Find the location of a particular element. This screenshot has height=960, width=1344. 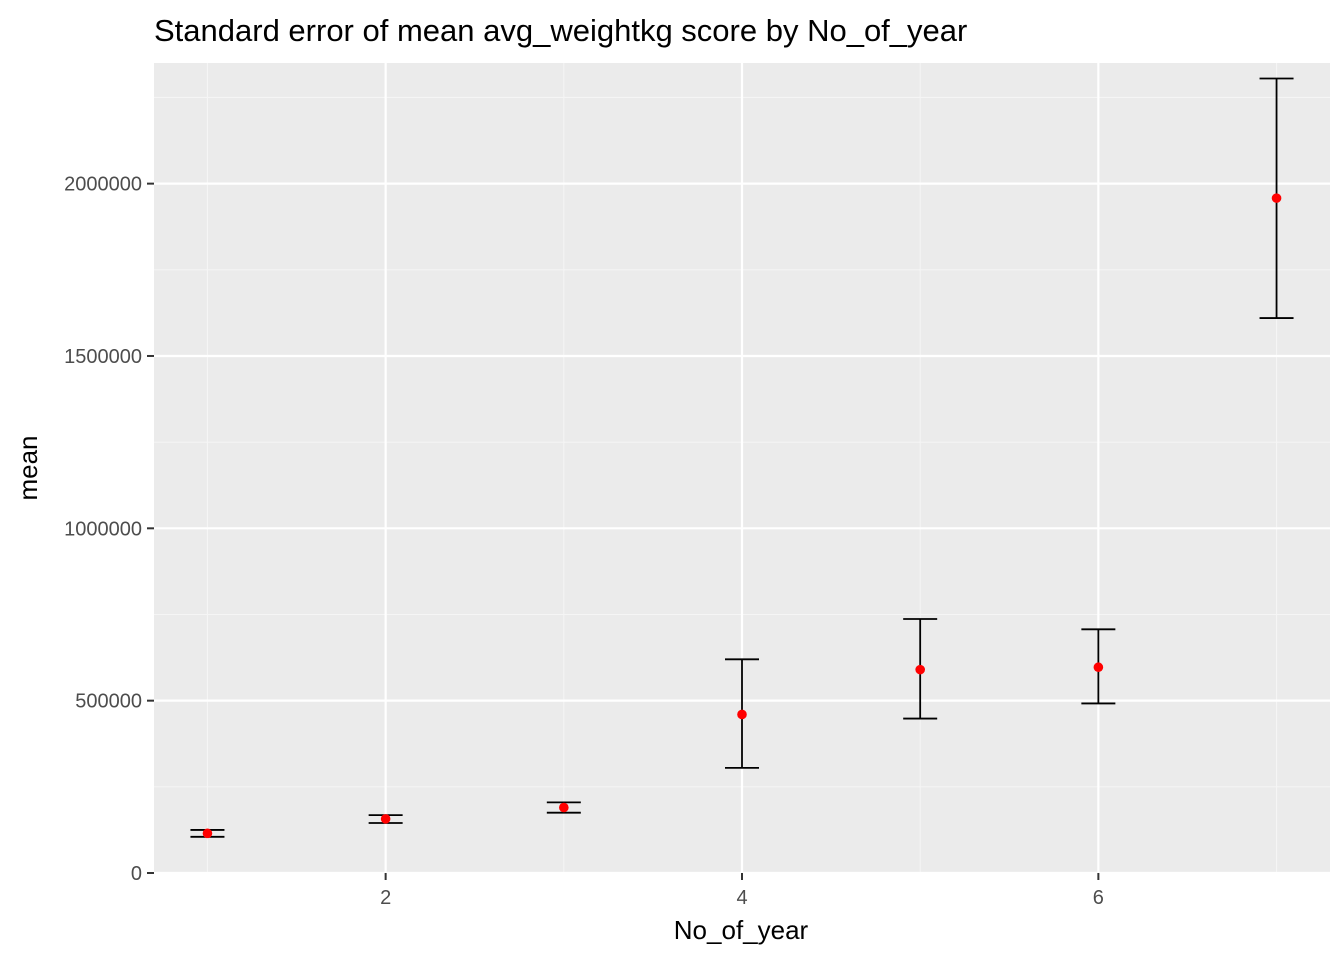

y-axis-title: mean is located at coordinates (28, 467).